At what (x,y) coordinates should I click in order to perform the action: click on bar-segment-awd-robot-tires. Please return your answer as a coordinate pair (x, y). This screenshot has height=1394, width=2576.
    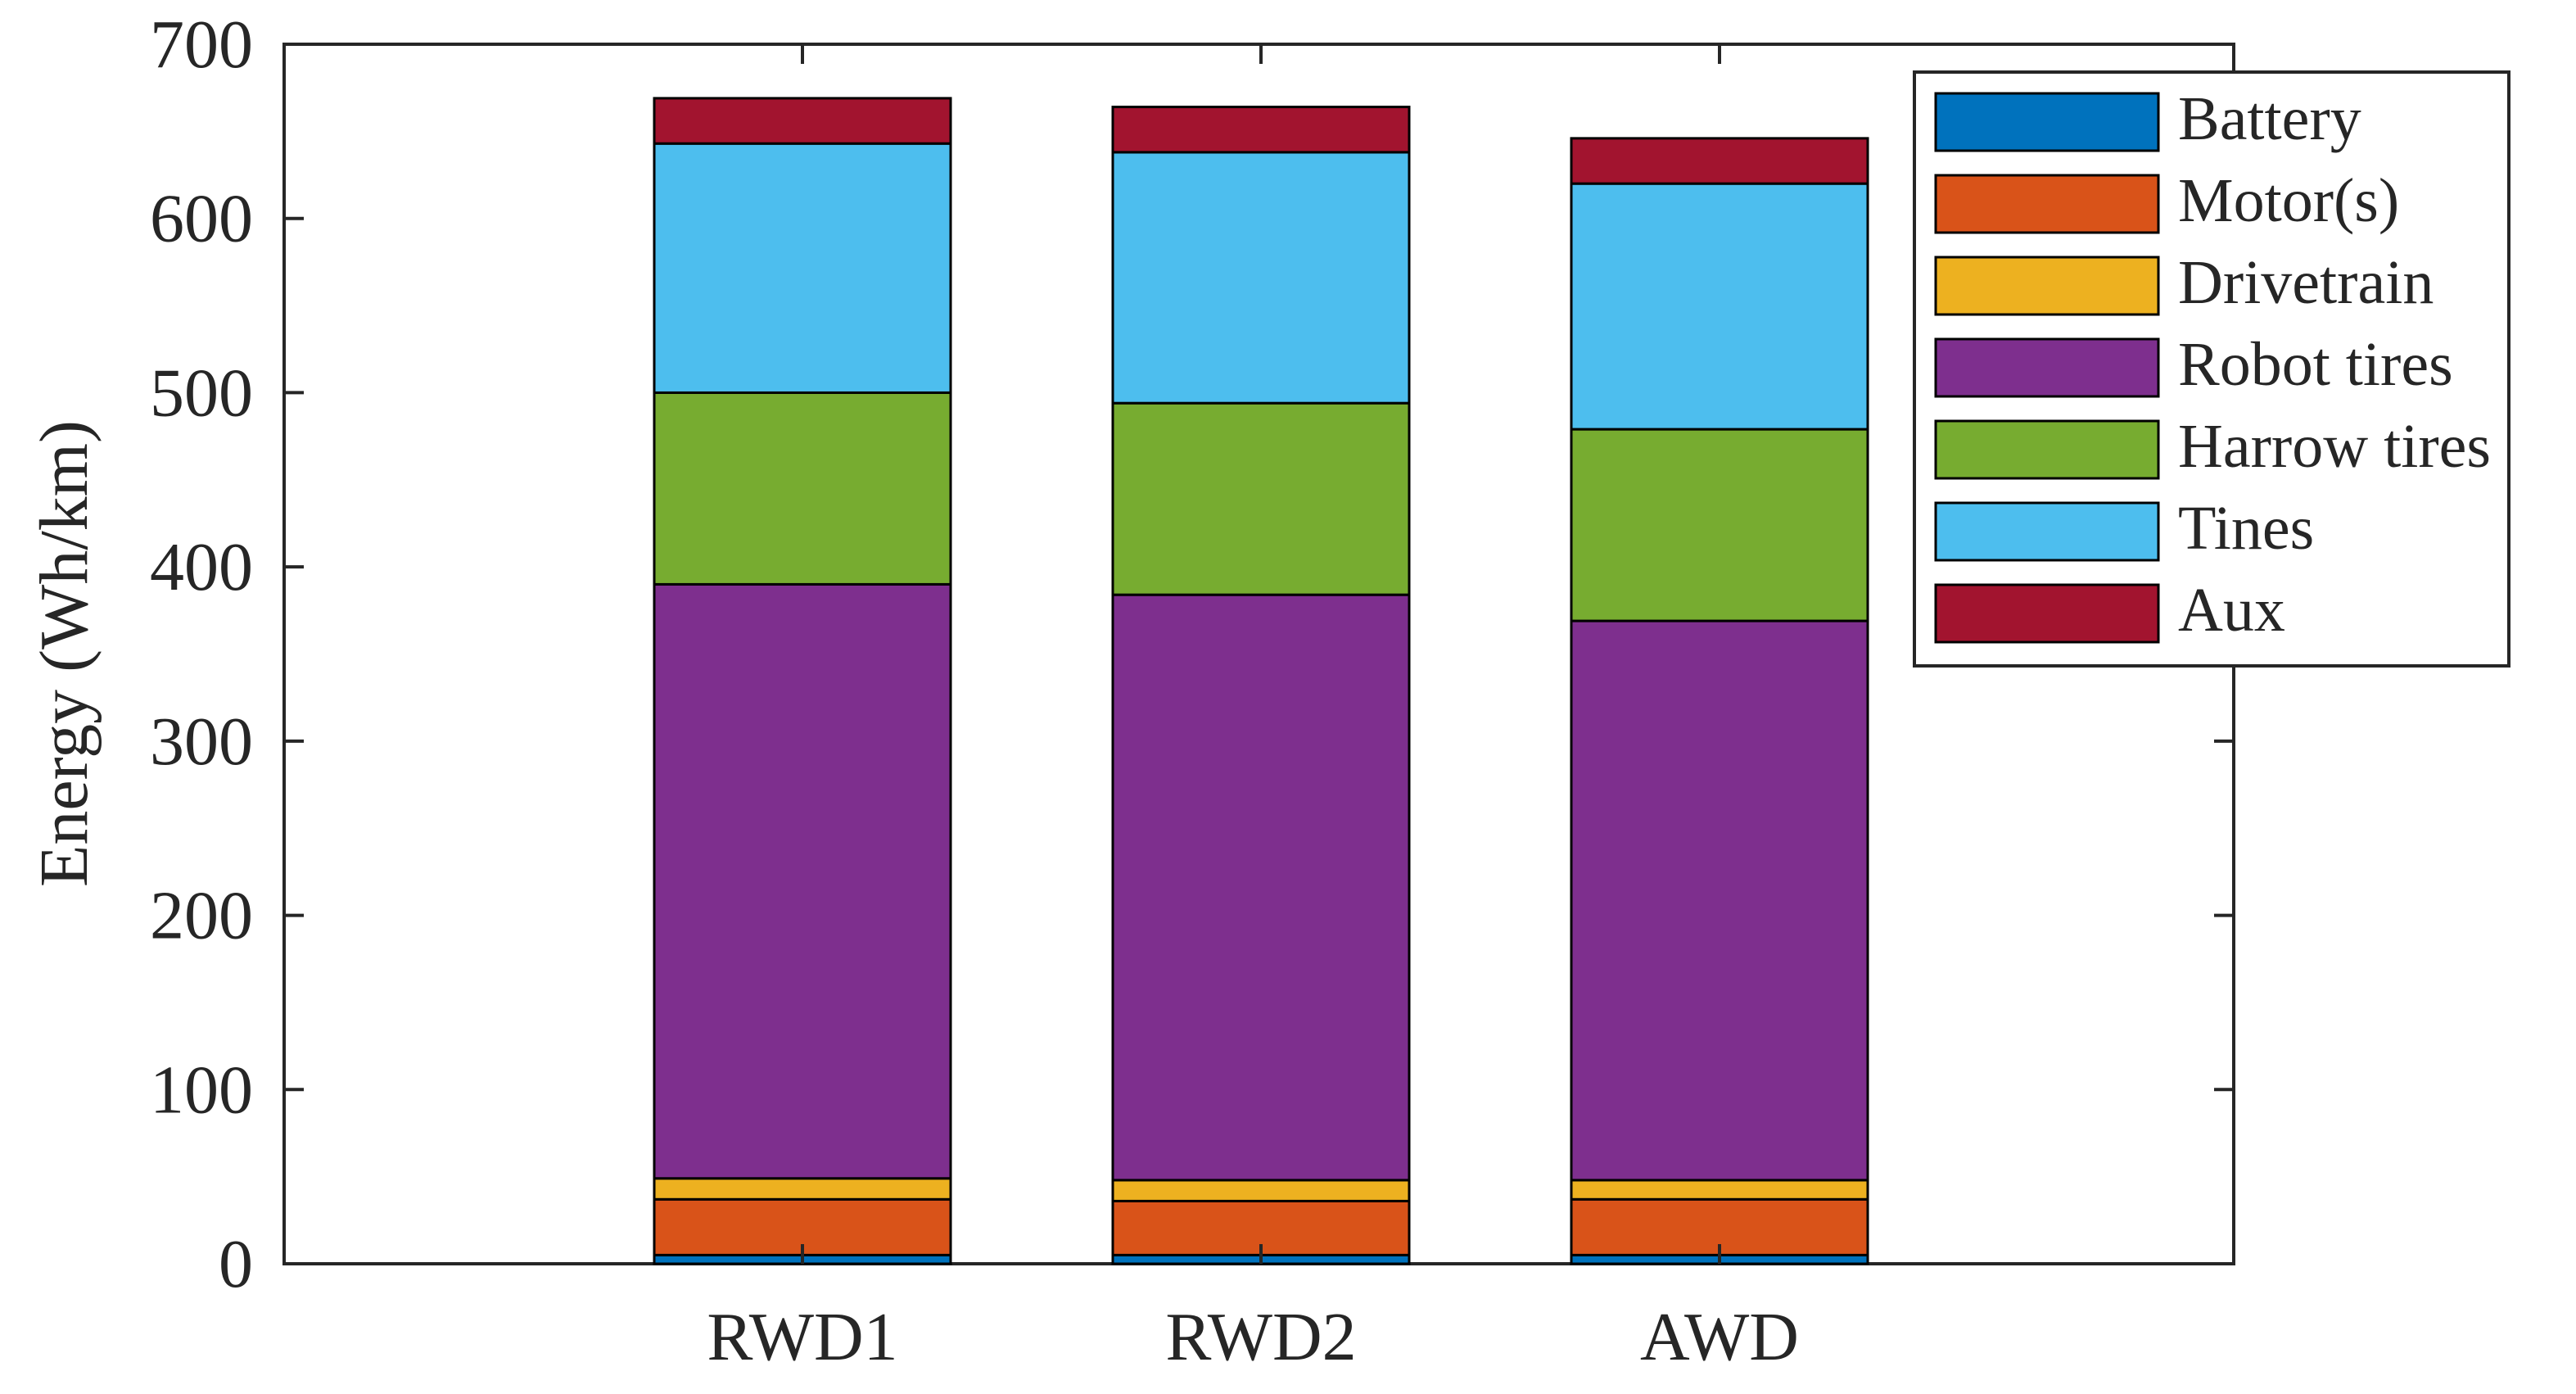
    Looking at the image, I should click on (1719, 900).